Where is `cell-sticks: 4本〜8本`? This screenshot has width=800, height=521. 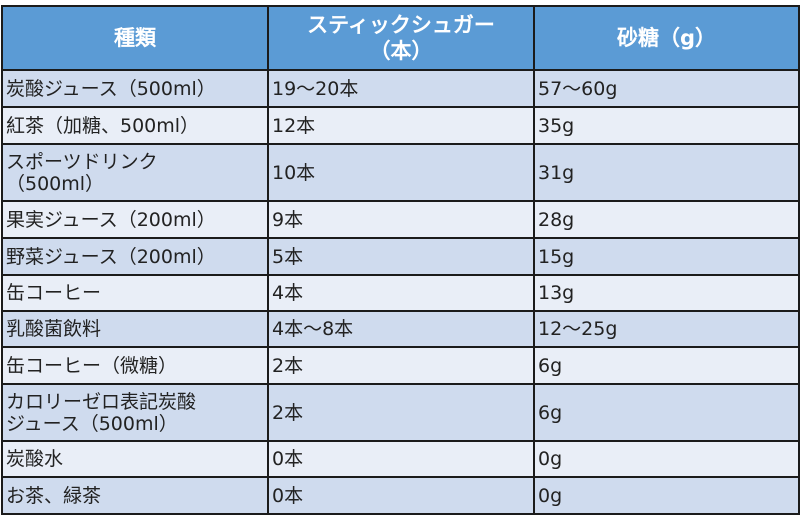
cell-sticks: 4本〜8本 is located at coordinates (401, 329).